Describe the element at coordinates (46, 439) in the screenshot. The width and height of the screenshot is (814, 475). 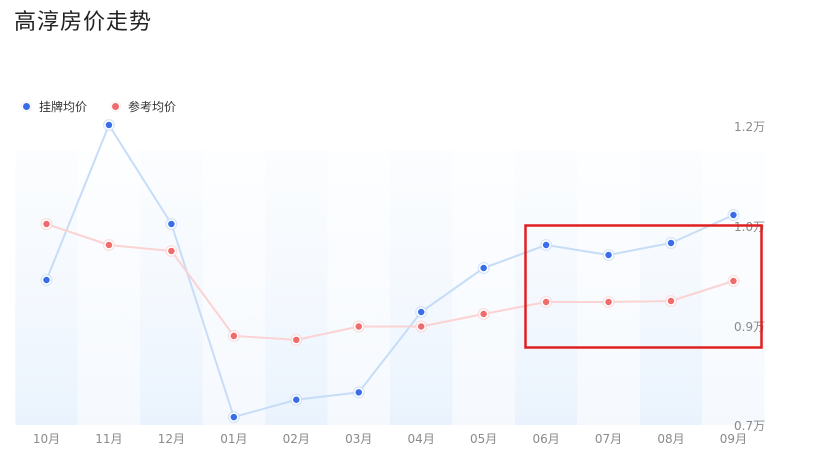
I see `x-tick-label: 10月` at that location.